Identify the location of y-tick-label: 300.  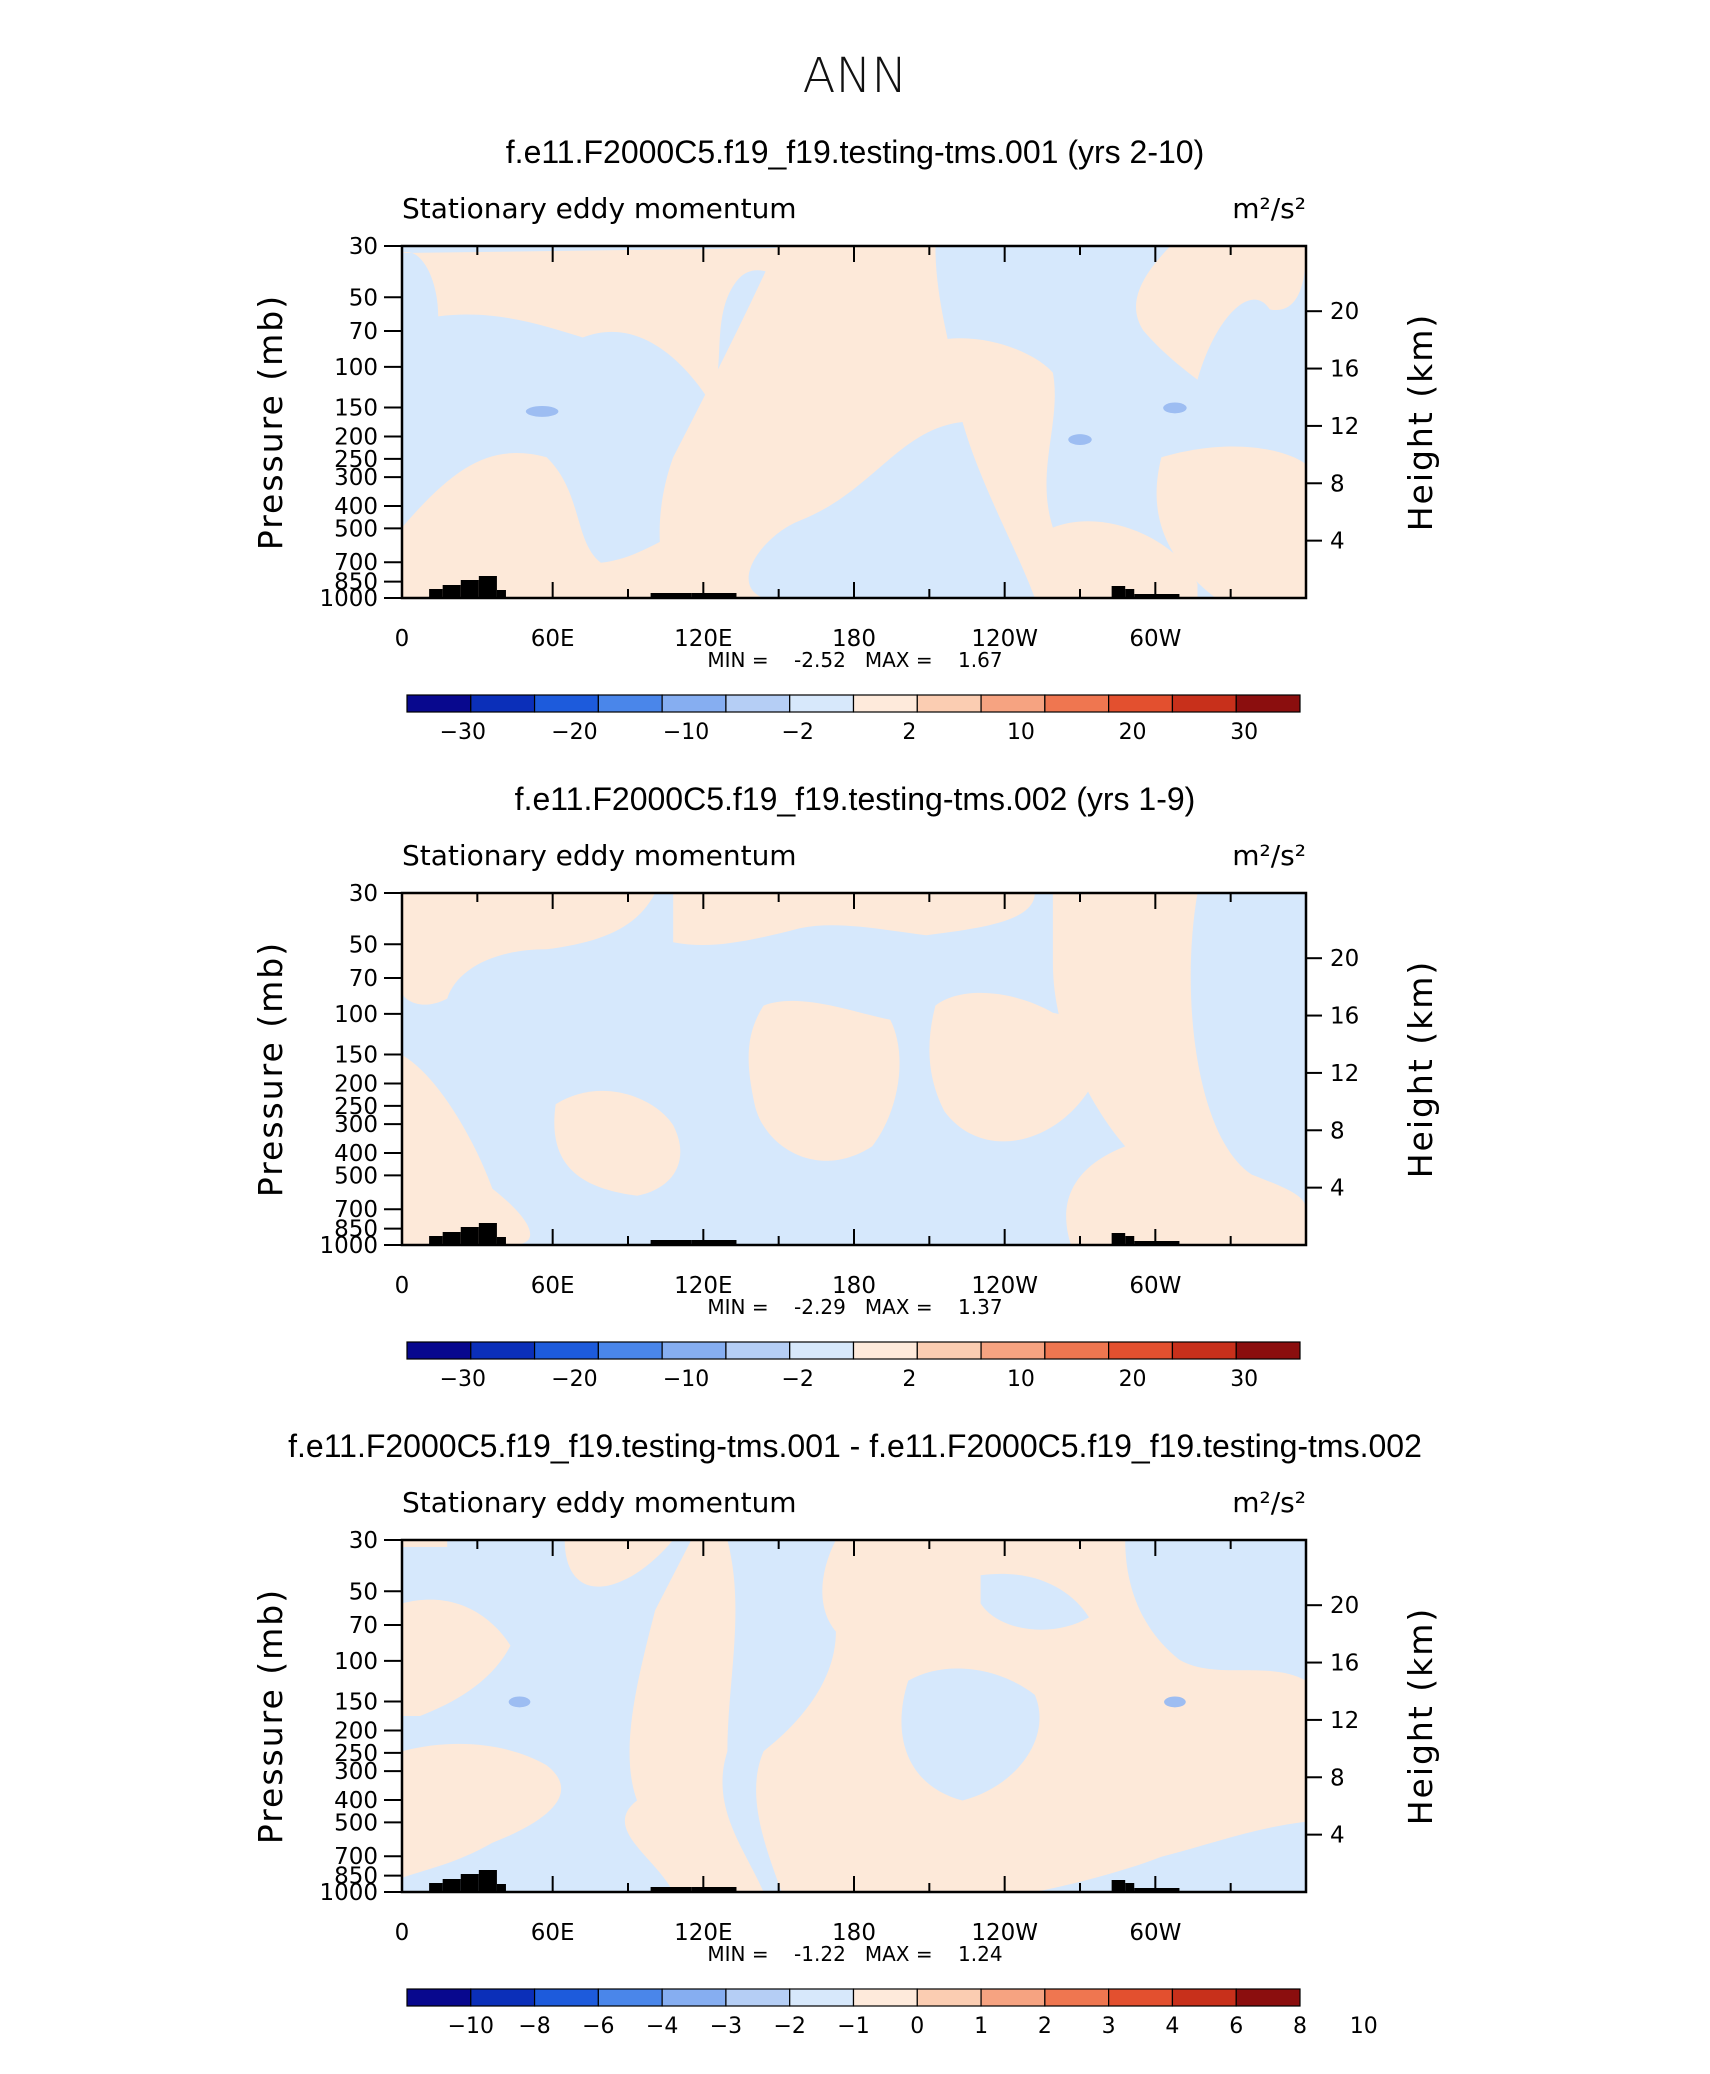
(356, 1772).